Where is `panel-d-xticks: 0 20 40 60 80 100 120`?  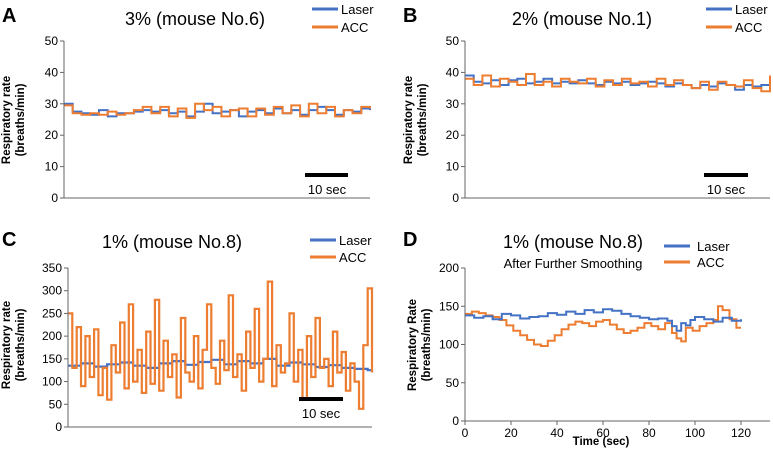 panel-d-xticks: 0 20 40 60 80 100 120 is located at coordinates (606, 430).